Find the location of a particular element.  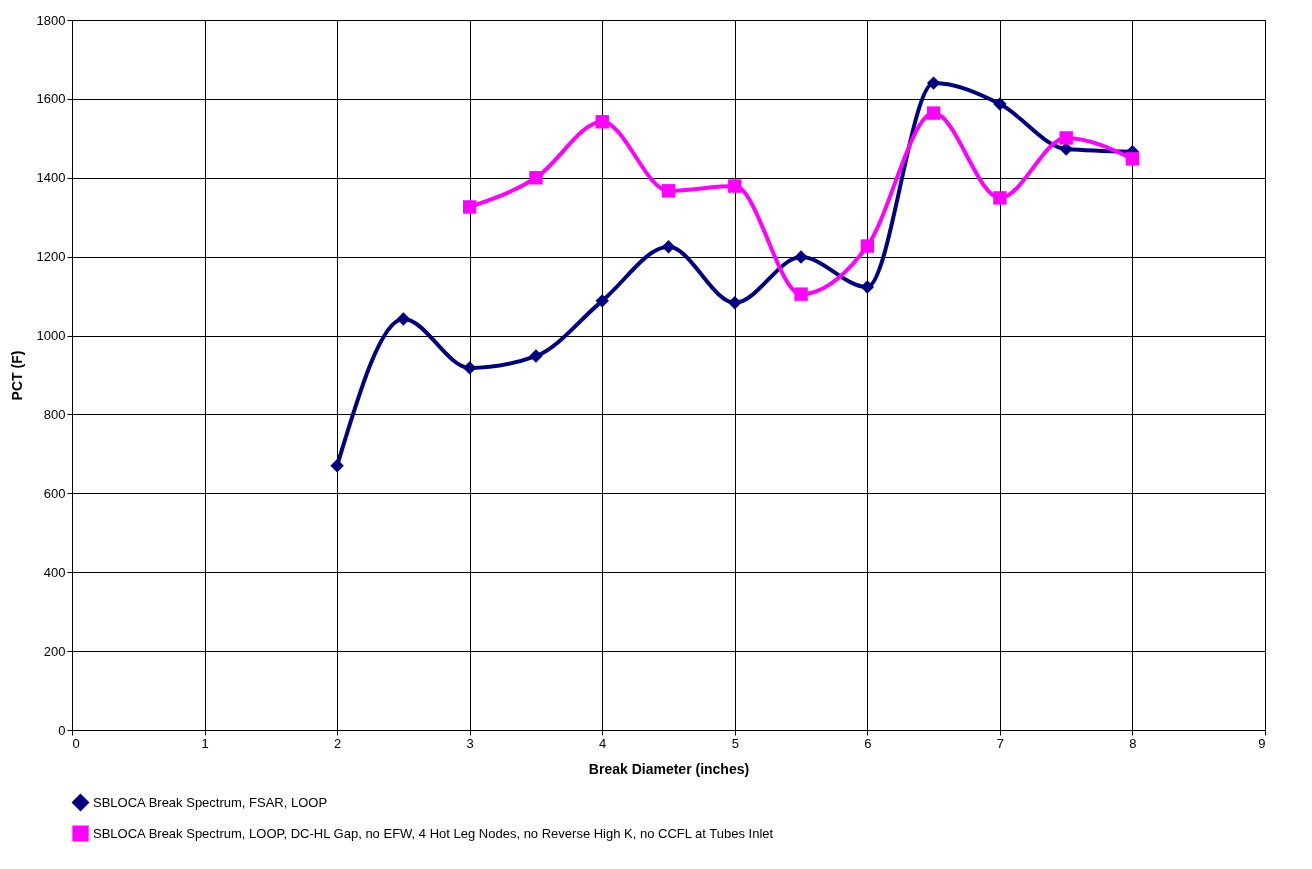

x-tick-label: 7 is located at coordinates (1000, 743).